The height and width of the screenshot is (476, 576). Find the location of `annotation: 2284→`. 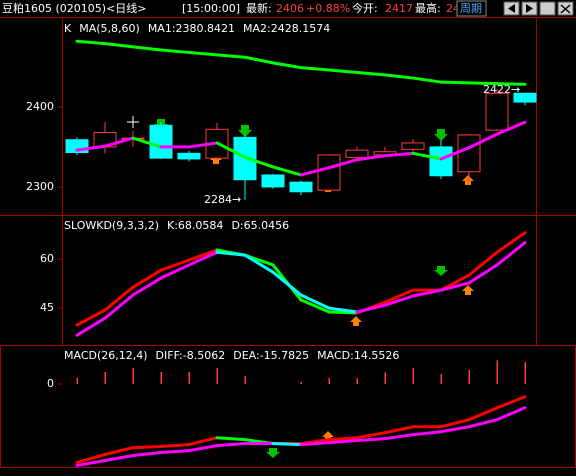

annotation: 2284→ is located at coordinates (222, 199).